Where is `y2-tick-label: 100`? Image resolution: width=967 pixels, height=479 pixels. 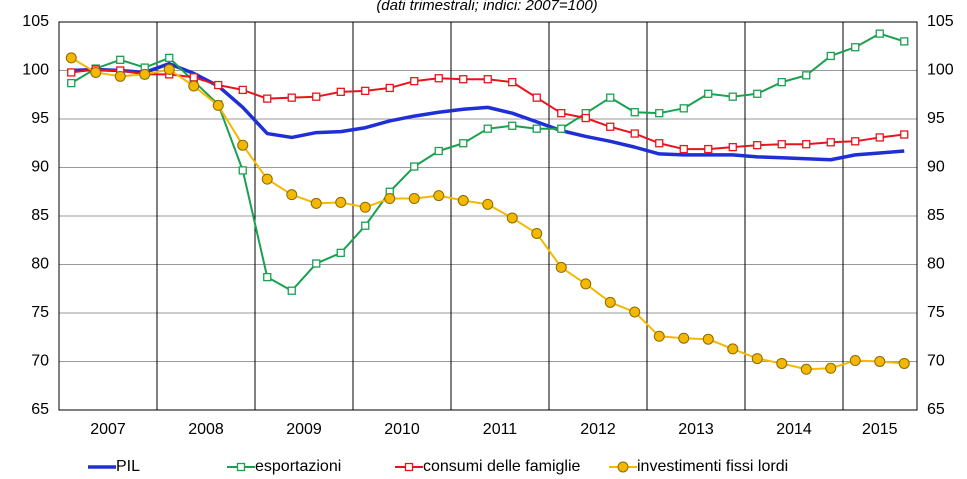
y2-tick-label: 100 is located at coordinates (940, 70).